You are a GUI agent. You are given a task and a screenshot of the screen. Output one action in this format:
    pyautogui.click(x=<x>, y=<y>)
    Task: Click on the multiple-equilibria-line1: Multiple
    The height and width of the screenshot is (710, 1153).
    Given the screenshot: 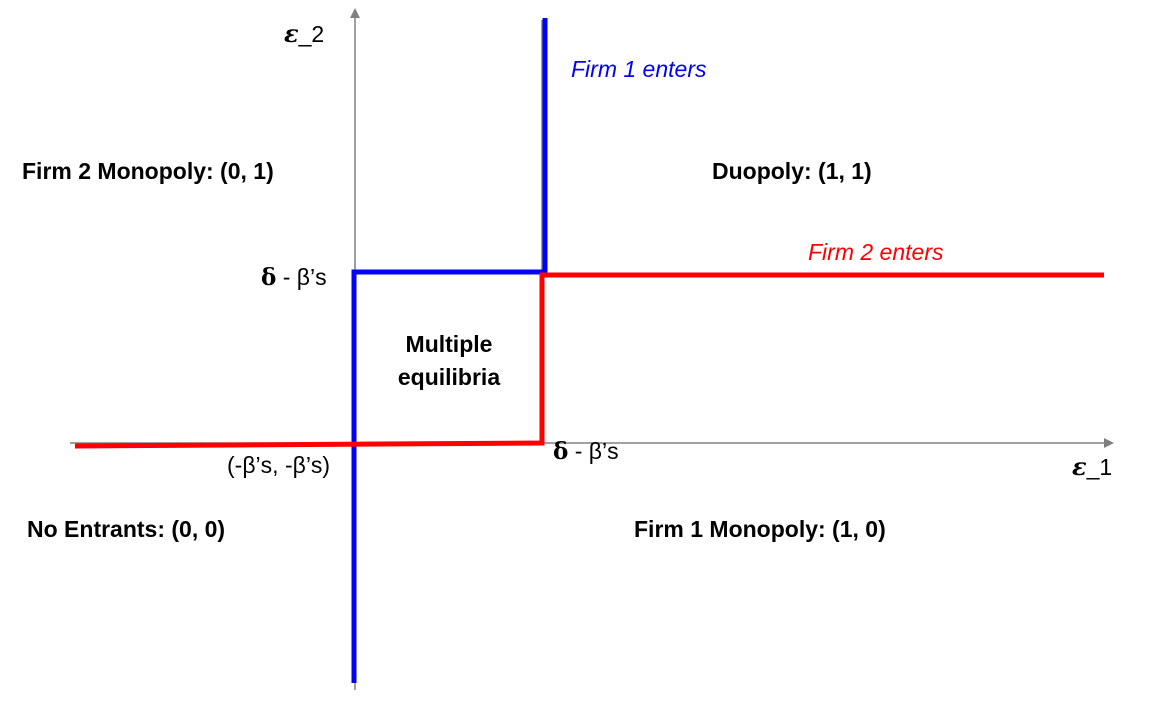 What is the action you would take?
    pyautogui.click(x=449, y=344)
    